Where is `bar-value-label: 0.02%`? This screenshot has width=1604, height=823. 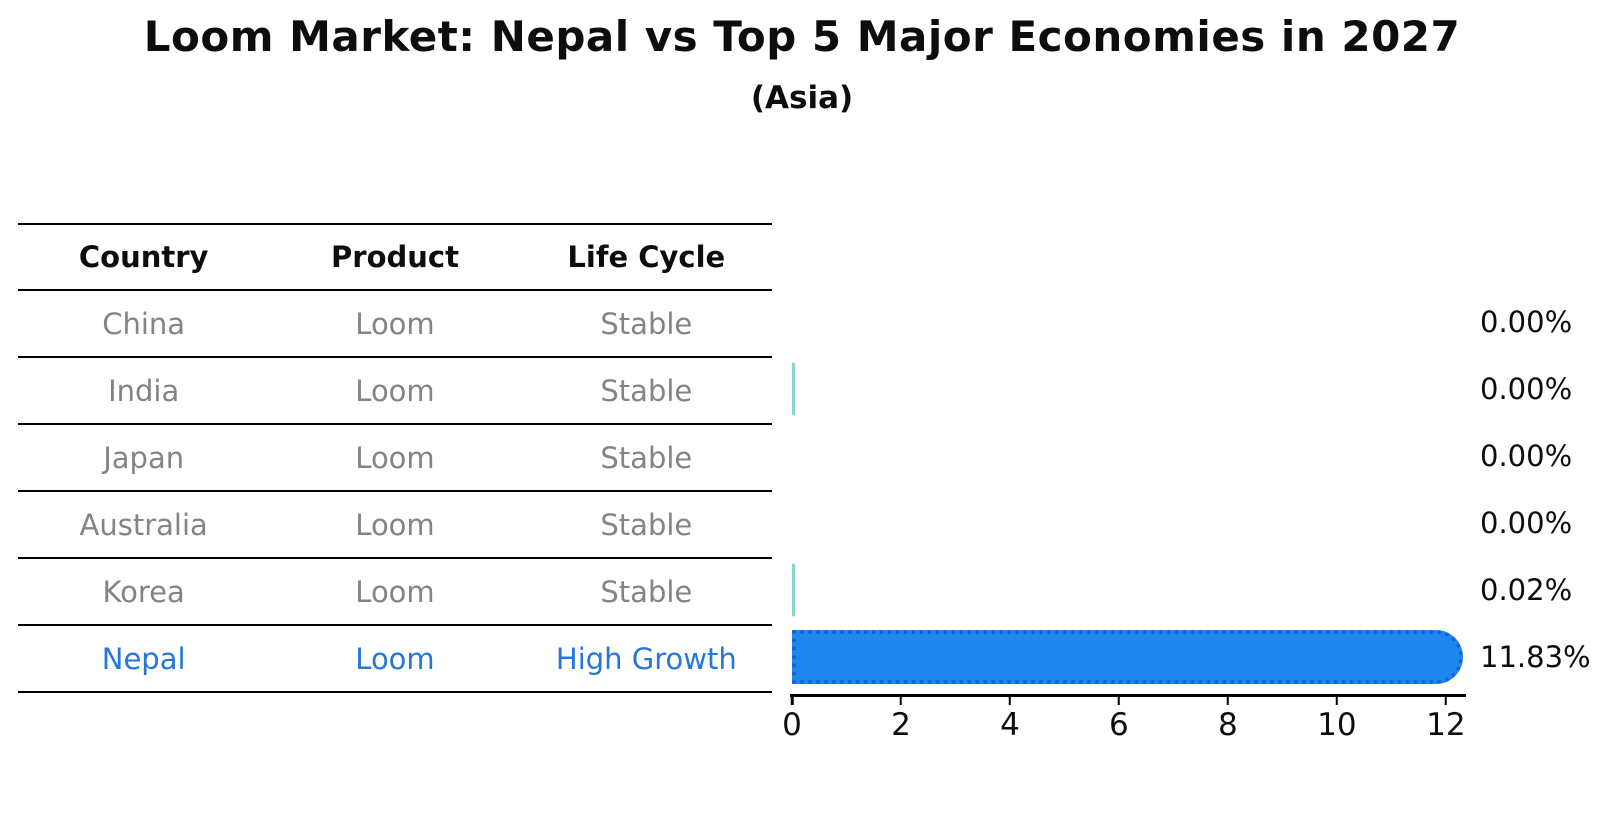
bar-value-label: 0.02% is located at coordinates (1526, 589).